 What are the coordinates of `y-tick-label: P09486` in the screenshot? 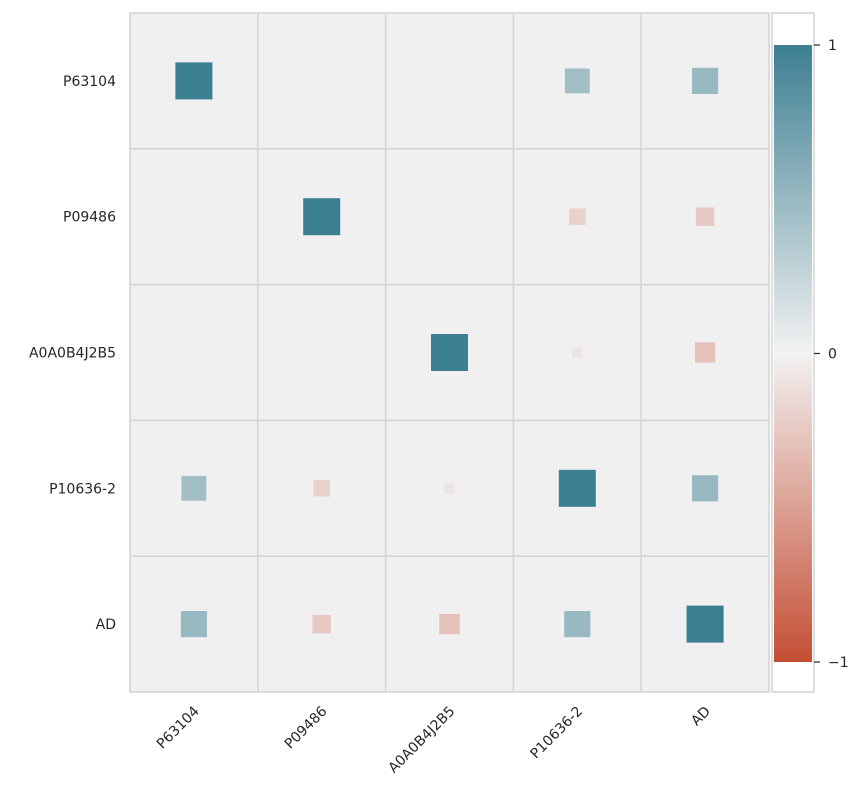 It's located at (89, 218).